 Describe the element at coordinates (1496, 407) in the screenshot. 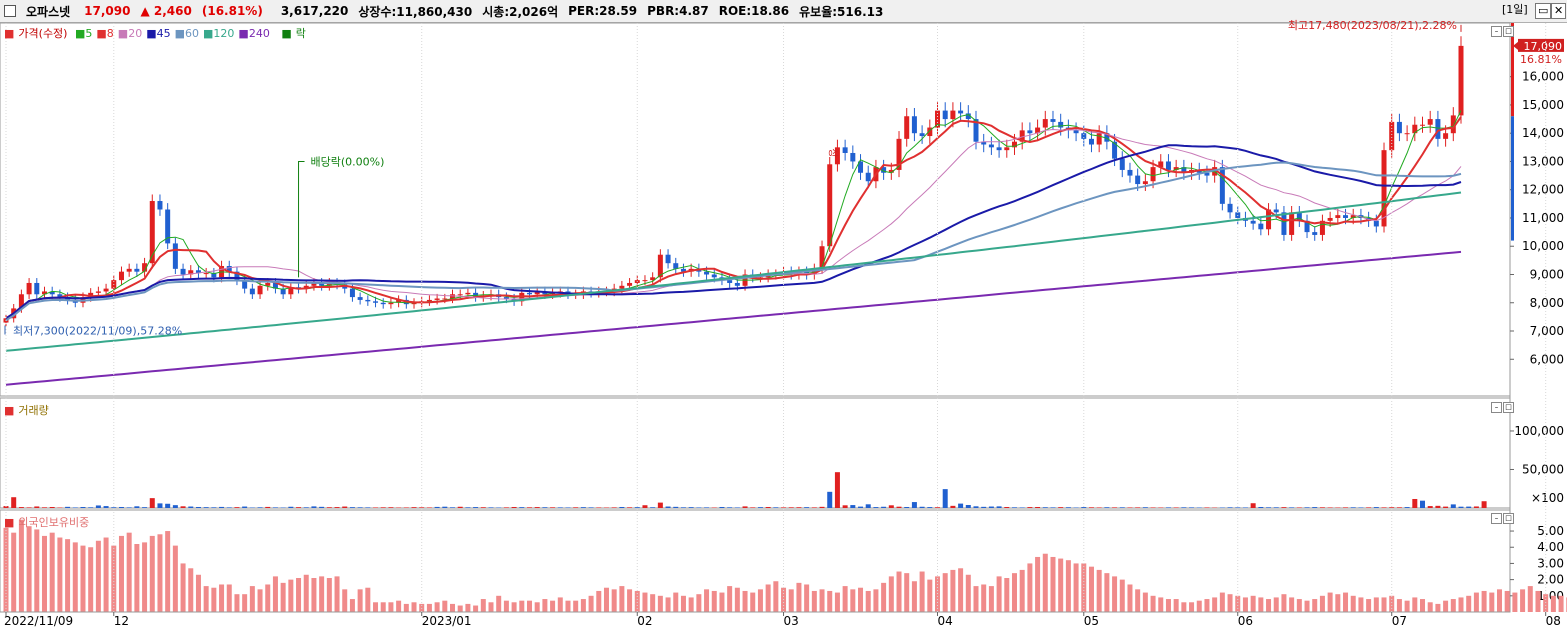

I see `volume-minimize-icon: –` at that location.